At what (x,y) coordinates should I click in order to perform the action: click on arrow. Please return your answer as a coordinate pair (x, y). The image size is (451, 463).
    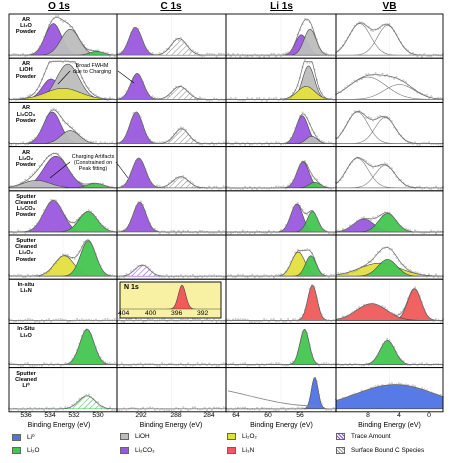
    Looking at the image, I should click on (60, 170).